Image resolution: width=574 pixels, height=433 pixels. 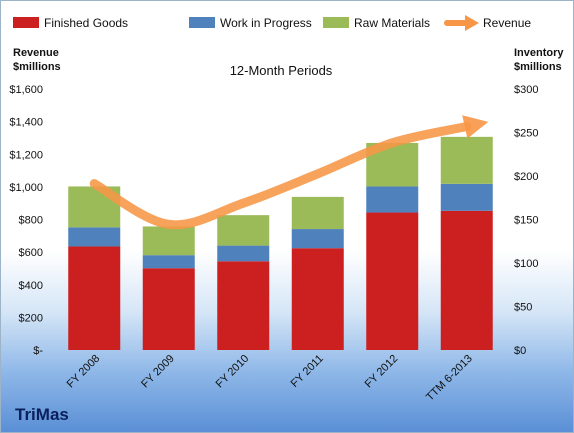 What do you see at coordinates (38, 351) in the screenshot?
I see `left-tick-label: $-` at bounding box center [38, 351].